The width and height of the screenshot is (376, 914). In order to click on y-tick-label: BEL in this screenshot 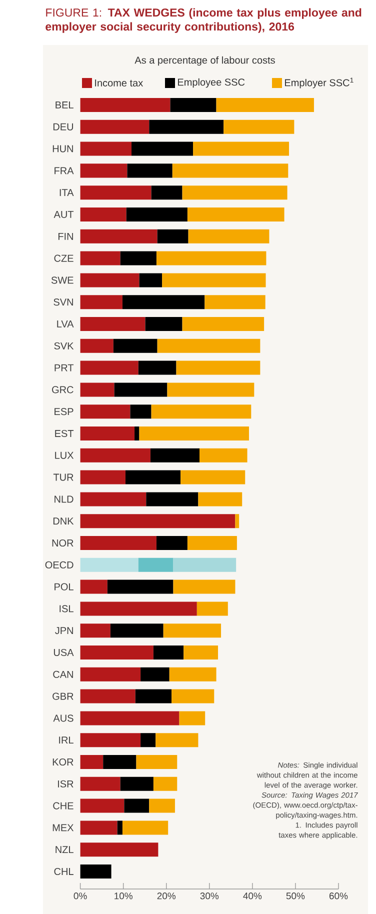, I will do `click(65, 105)`.